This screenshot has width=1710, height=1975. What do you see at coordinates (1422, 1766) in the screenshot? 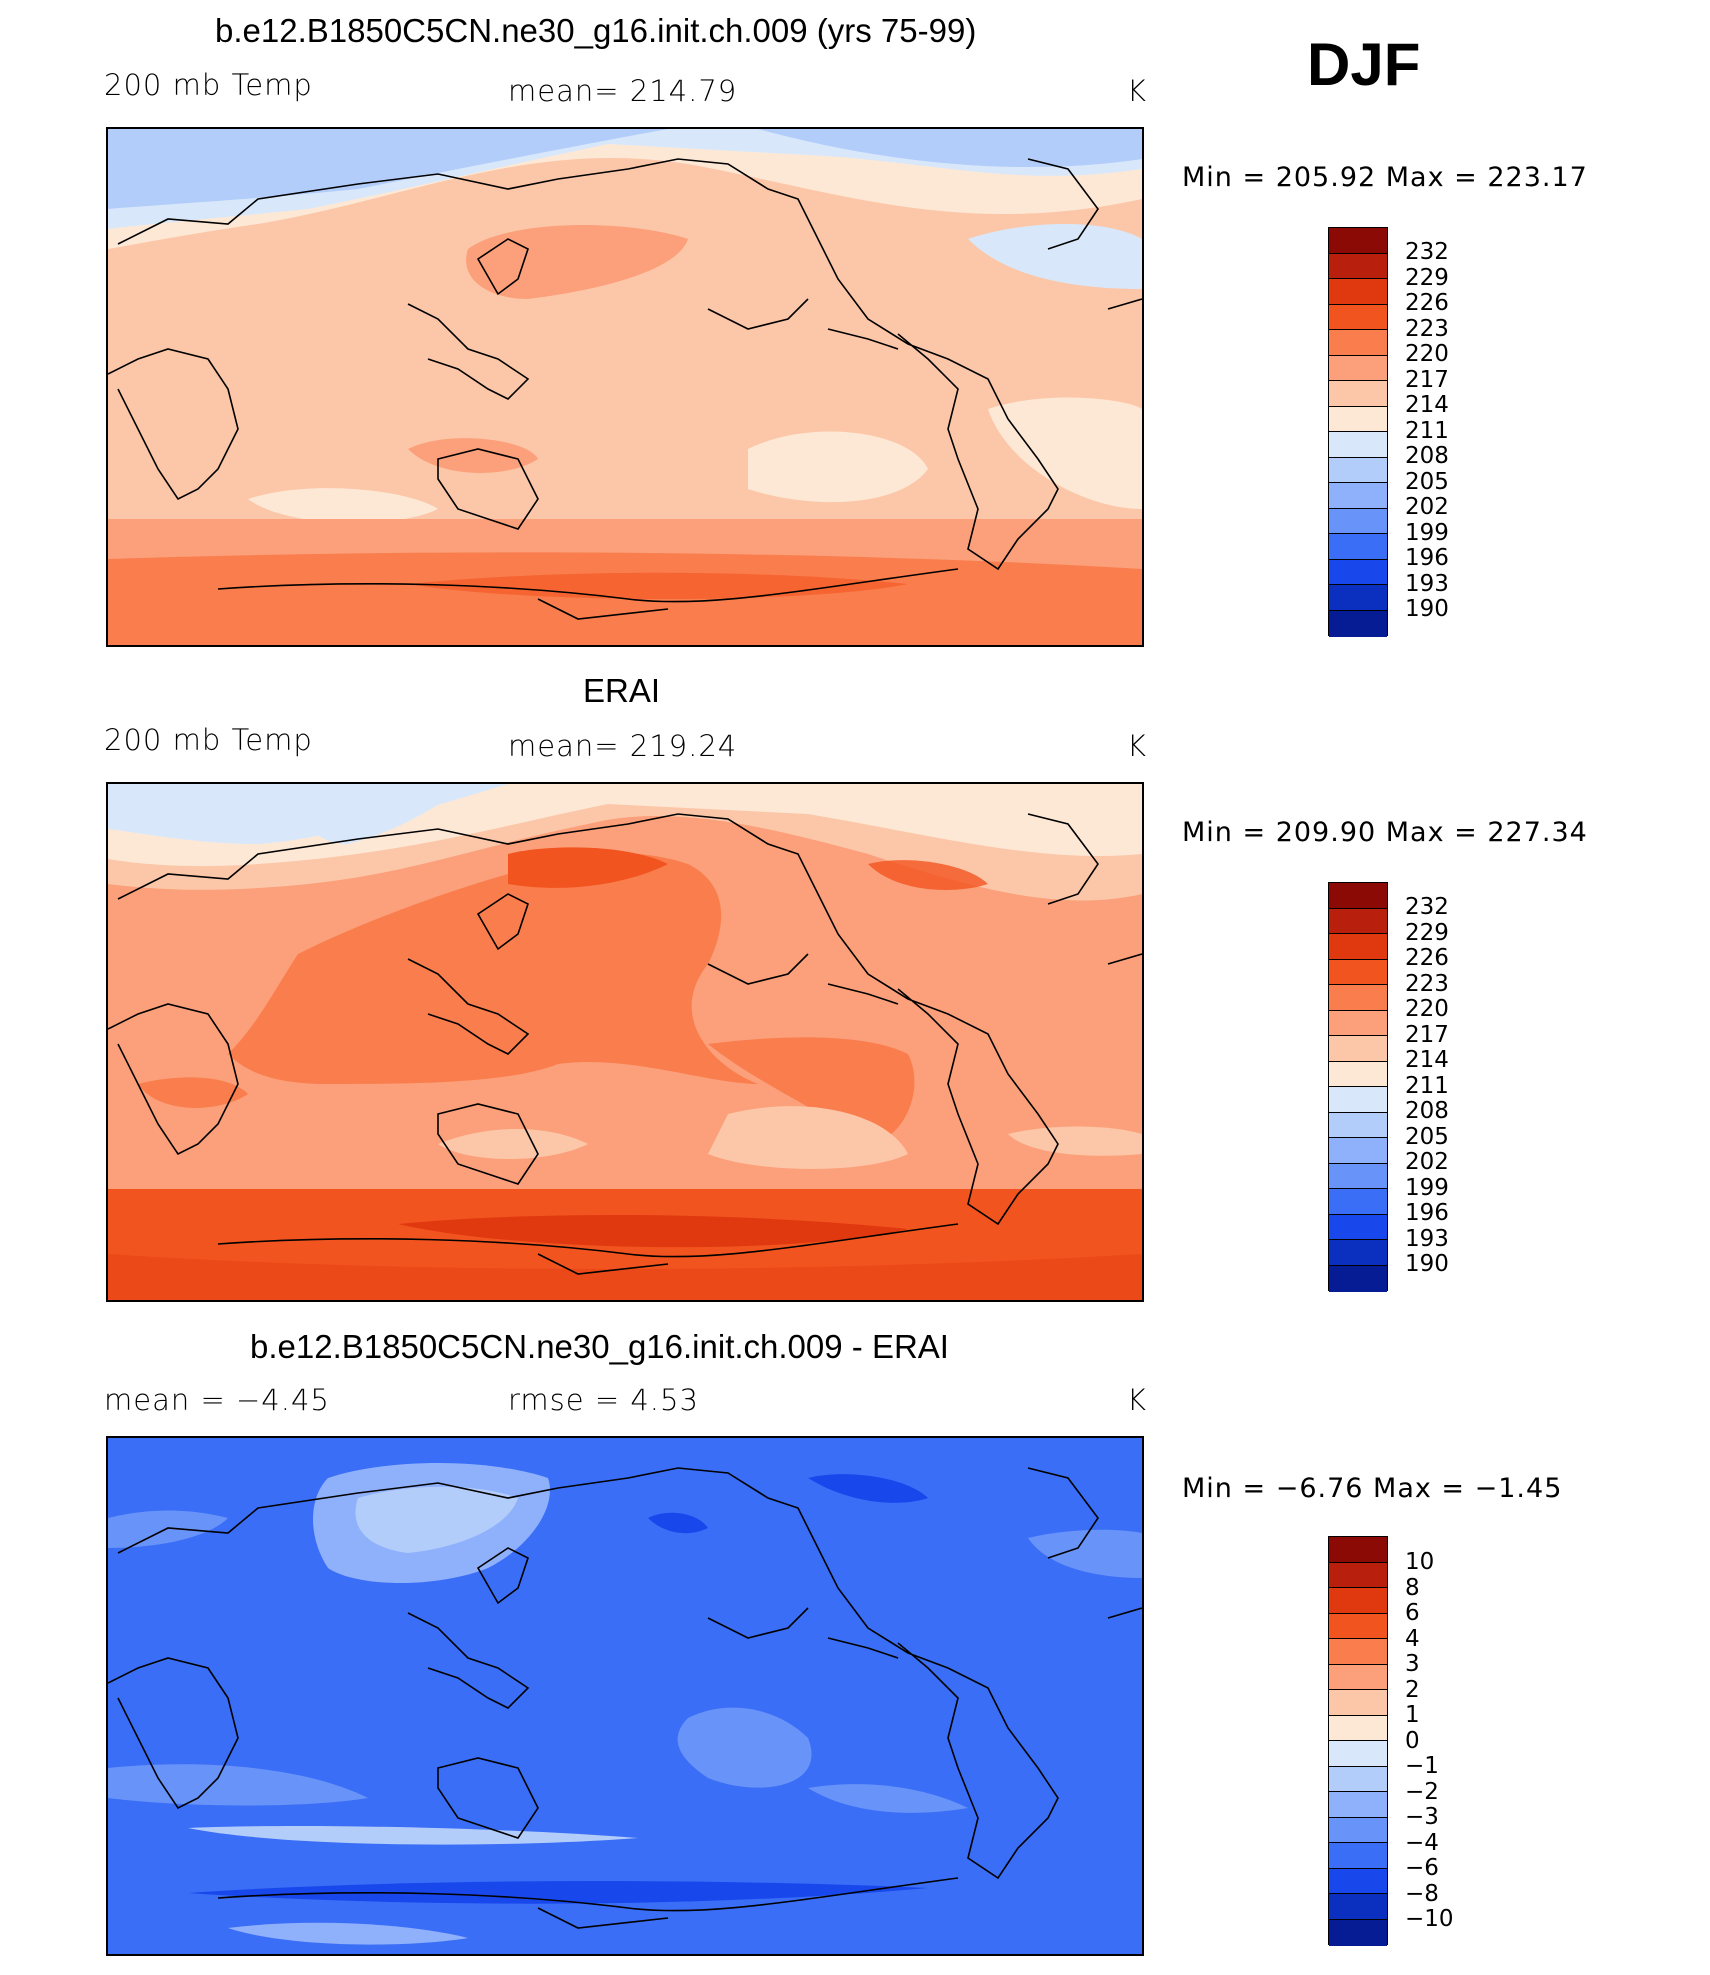
I see `colorbar-tick-label: −1` at bounding box center [1422, 1766].